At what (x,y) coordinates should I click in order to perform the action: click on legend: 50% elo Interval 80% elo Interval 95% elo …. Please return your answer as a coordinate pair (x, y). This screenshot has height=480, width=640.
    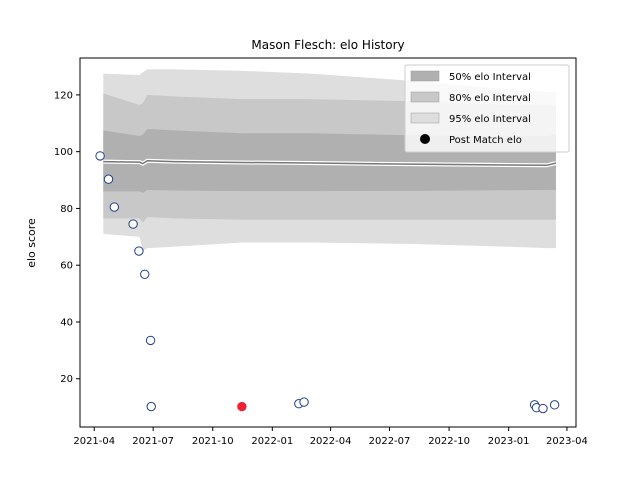
    Looking at the image, I should click on (487, 108).